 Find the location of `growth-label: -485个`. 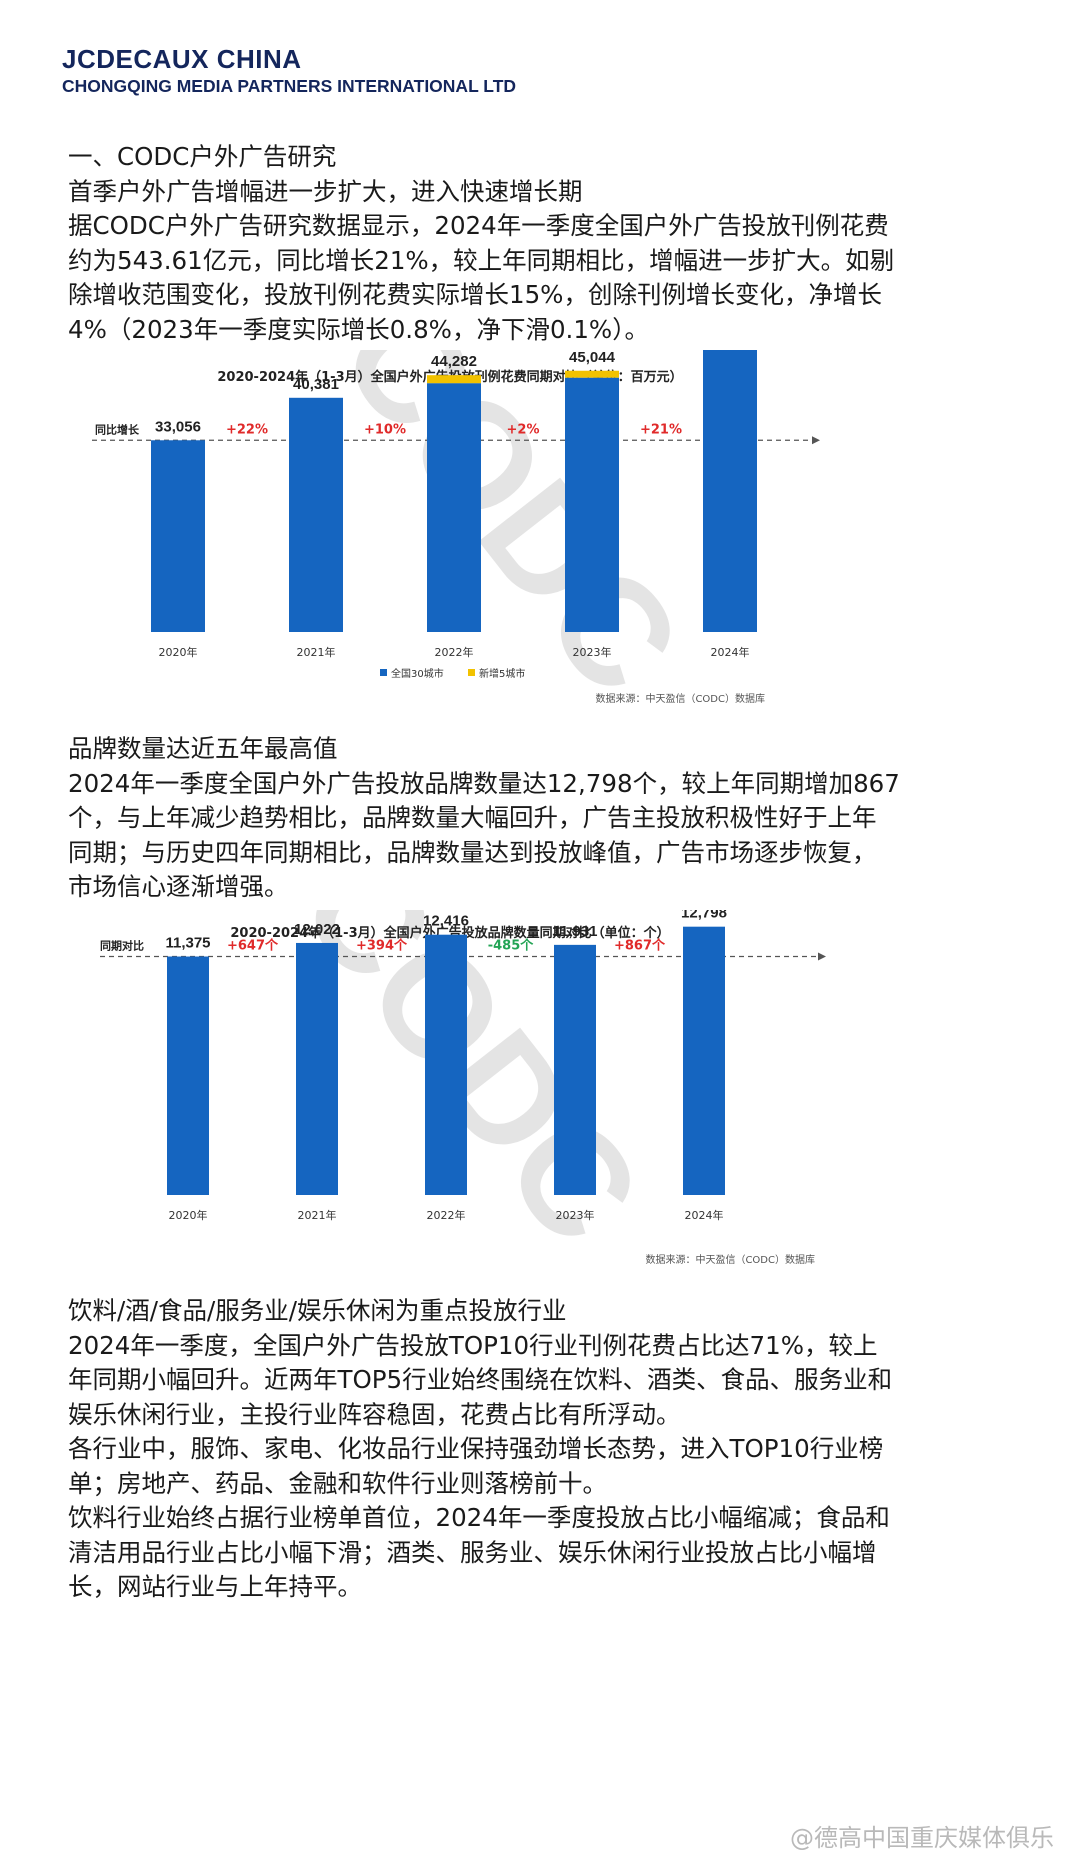

growth-label: -485个 is located at coordinates (511, 946).